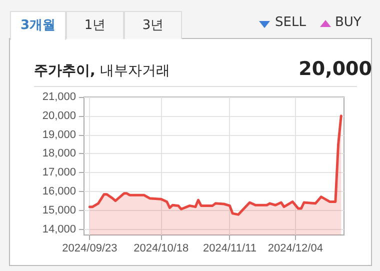 The width and height of the screenshot is (380, 271). I want to click on text: 20,000, so click(335, 69).